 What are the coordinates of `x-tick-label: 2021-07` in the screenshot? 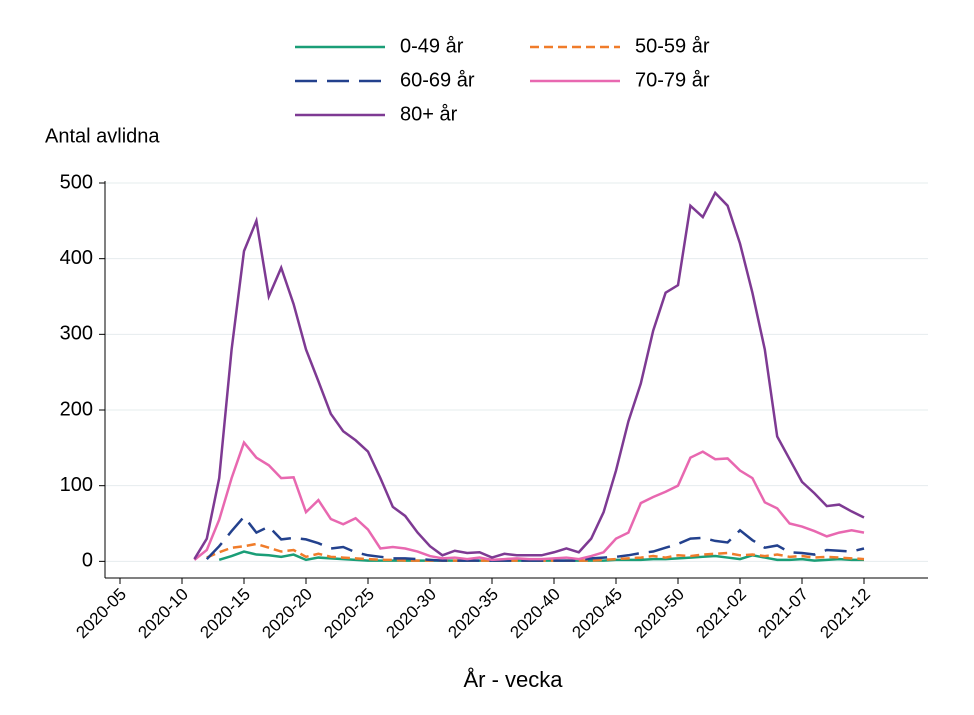 It's located at (783, 614).